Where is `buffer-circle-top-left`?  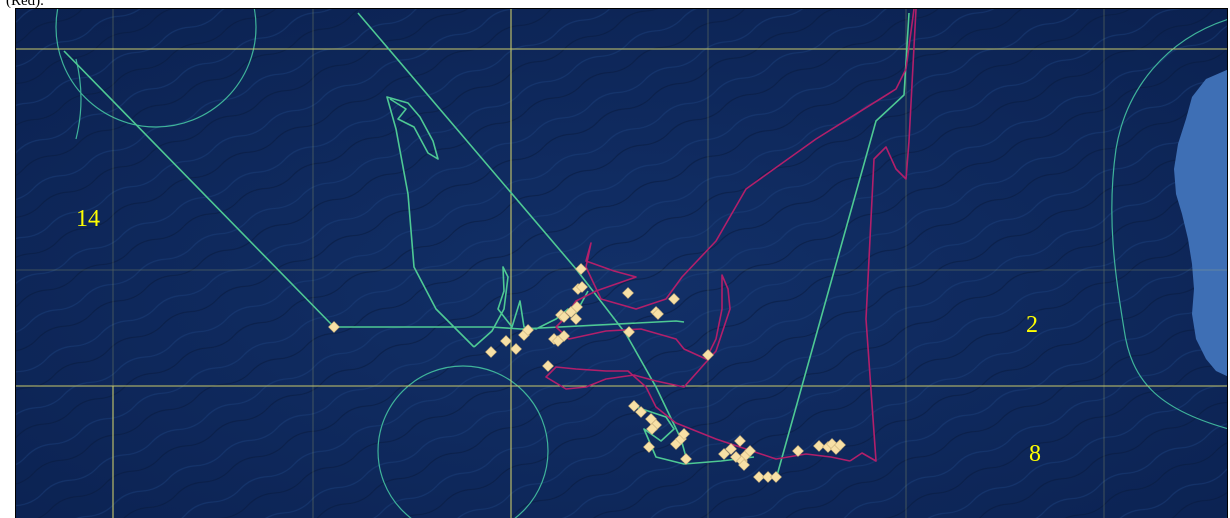
buffer-circle-top-left is located at coordinates (156, 68).